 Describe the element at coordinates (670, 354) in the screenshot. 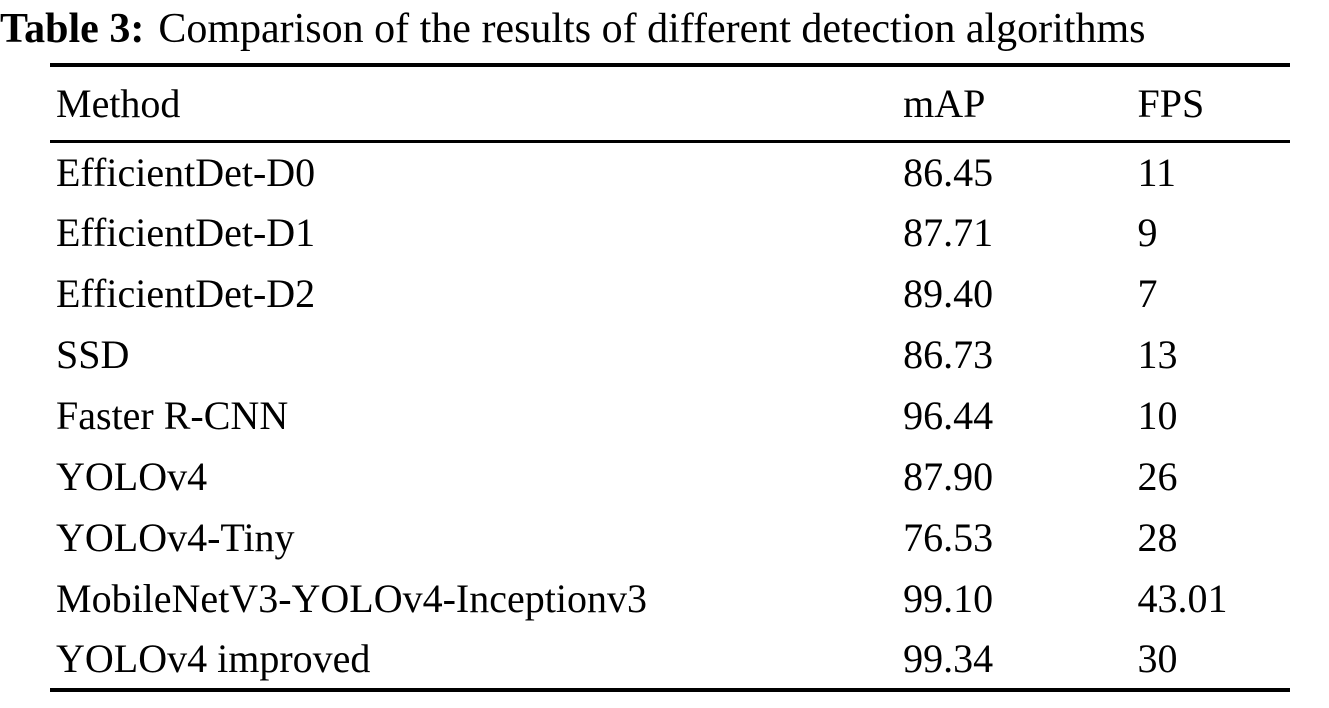

I see `table-row: SSD 86.73 13` at that location.